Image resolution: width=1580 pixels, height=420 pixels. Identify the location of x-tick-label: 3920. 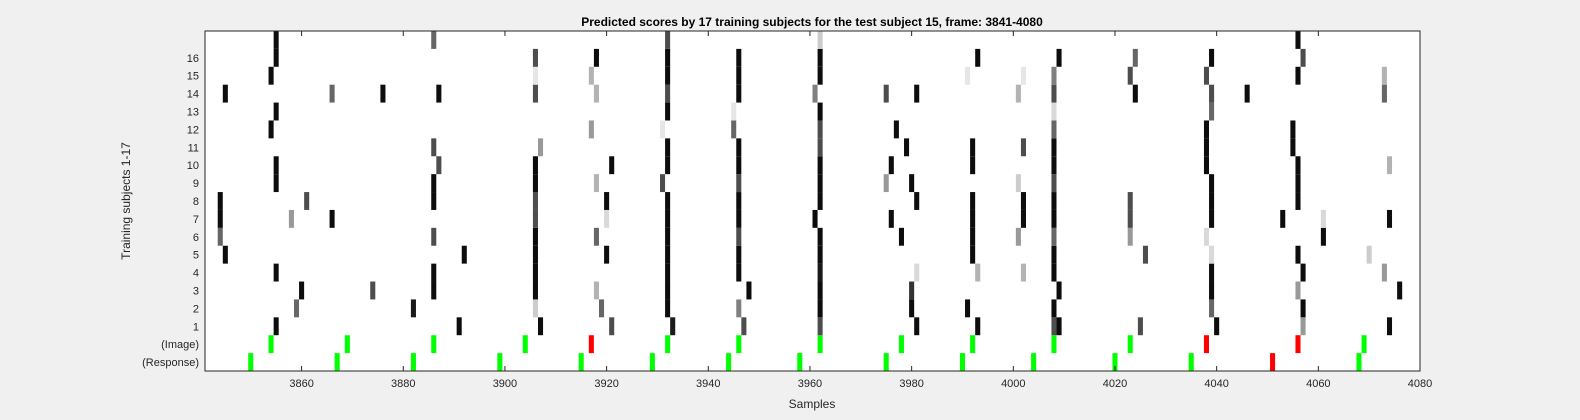
(606, 384).